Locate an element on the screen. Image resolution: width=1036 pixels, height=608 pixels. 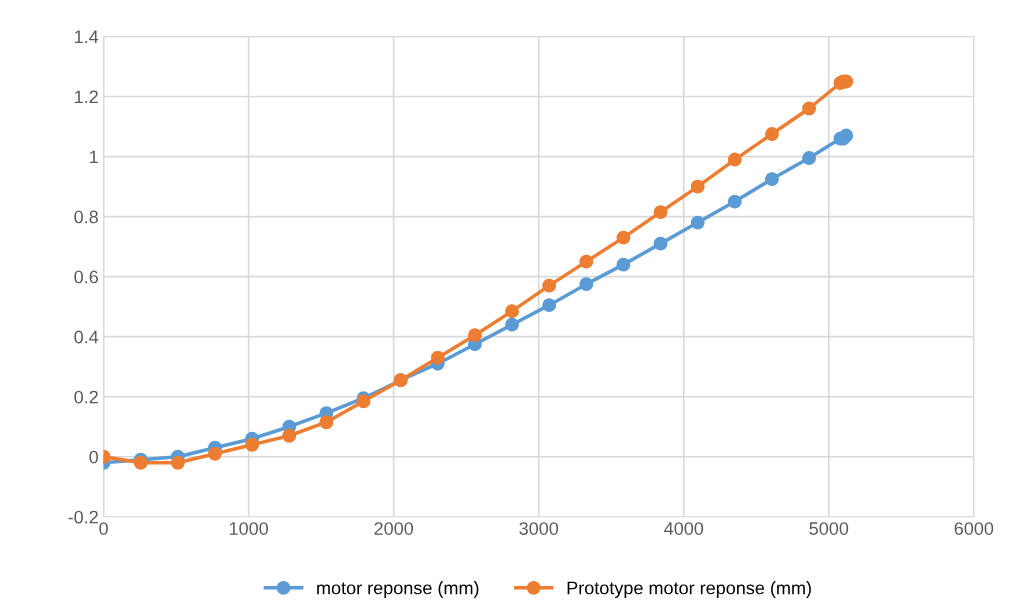
y-tick-label: 1.4 is located at coordinates (87, 37).